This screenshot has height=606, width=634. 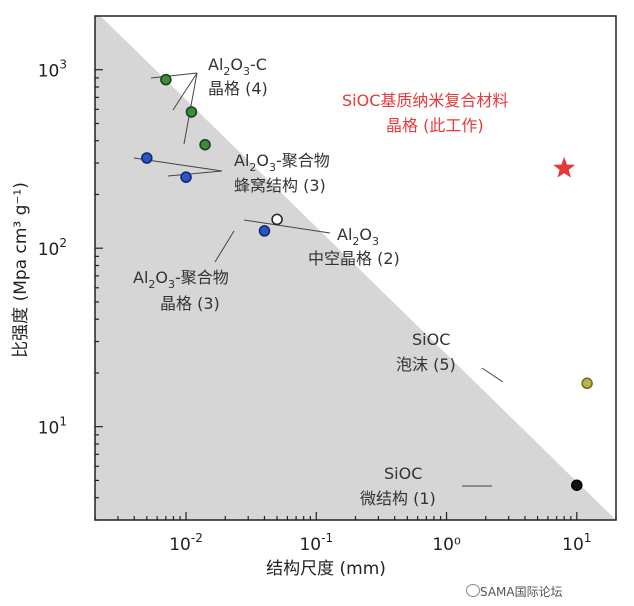 I want to click on label-al2o3-hollow: Al2O3, so click(x=358, y=236).